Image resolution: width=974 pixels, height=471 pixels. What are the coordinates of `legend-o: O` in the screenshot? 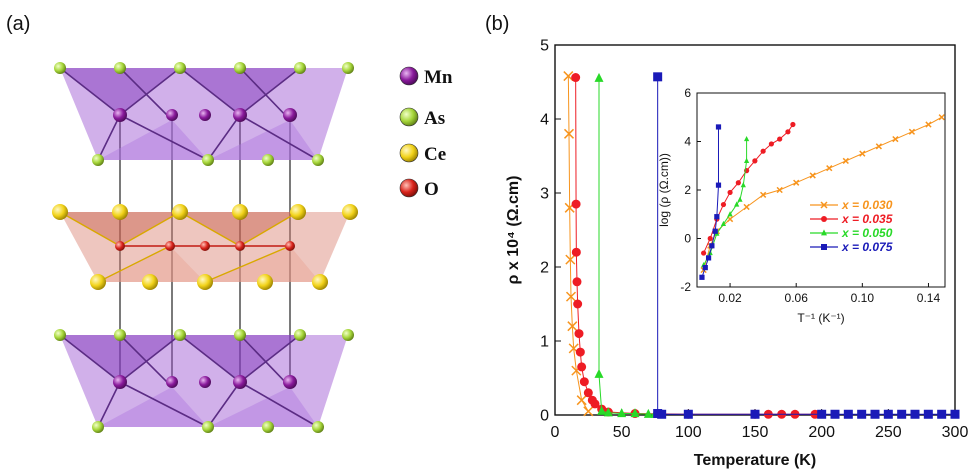 It's located at (419, 189).